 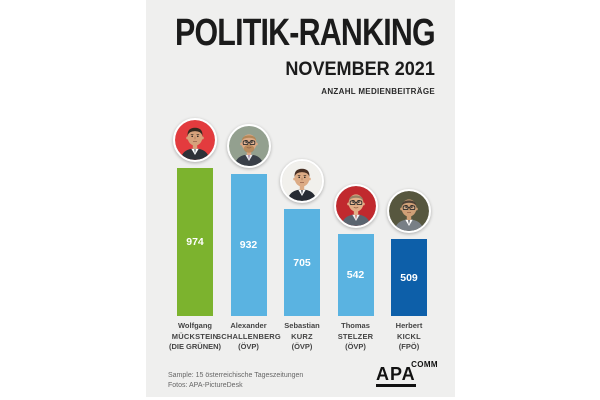 I want to click on bar-value-label: 932, so click(x=248, y=245).